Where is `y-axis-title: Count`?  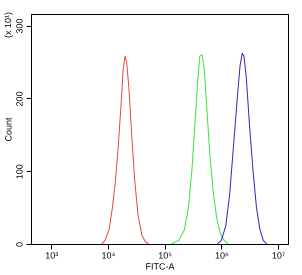 y-axis-title: Count is located at coordinates (9, 129).